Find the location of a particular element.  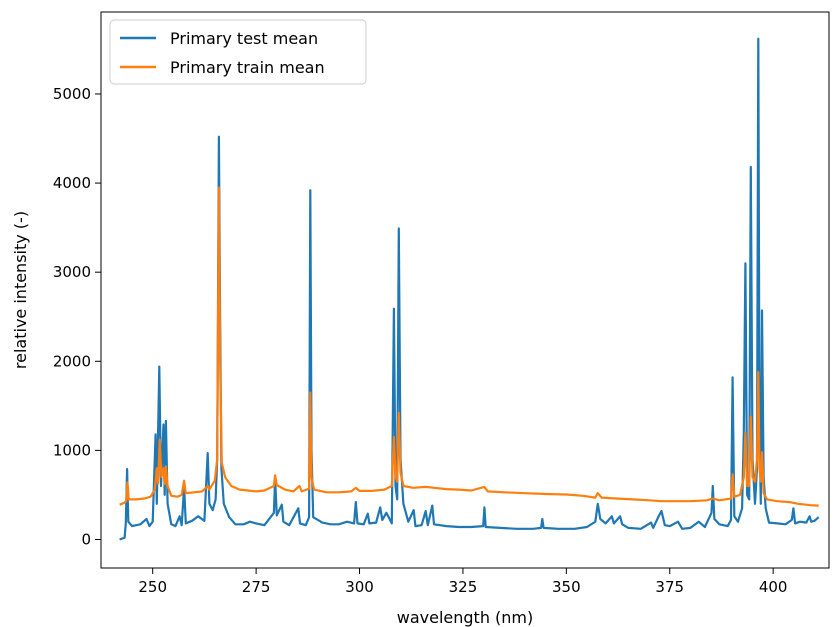

y-tick-label: 2000 is located at coordinates (72, 361).